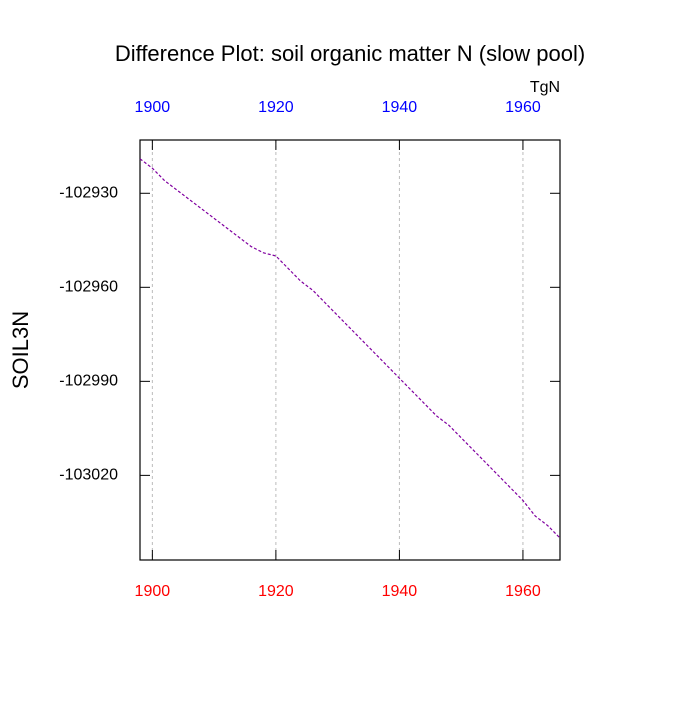 This screenshot has width=700, height=705. Describe the element at coordinates (88, 193) in the screenshot. I see `y-tick-label: -102930` at that location.